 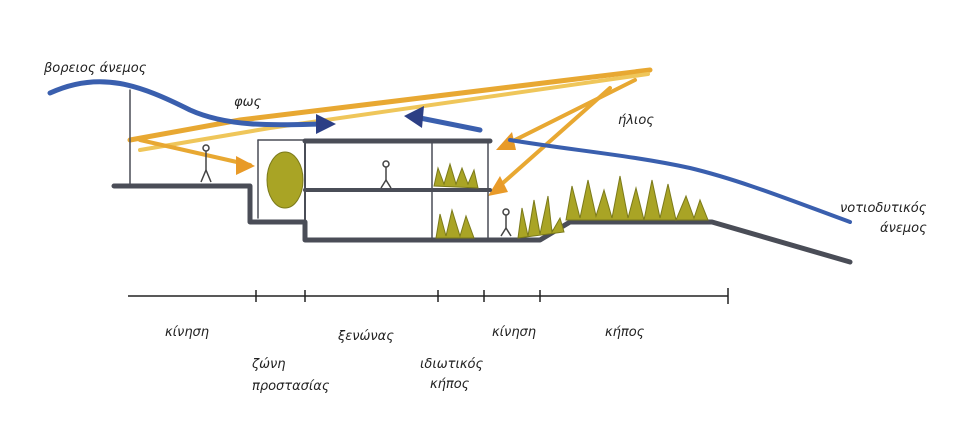 What do you see at coordinates (428, 296) in the screenshot?
I see `zone-scale` at bounding box center [428, 296].